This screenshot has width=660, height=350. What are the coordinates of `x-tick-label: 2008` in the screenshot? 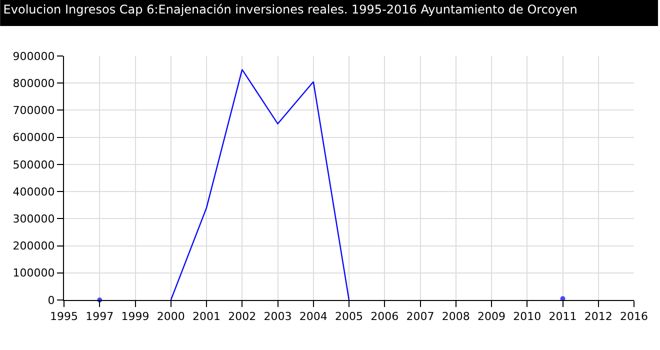 It's located at (456, 317).